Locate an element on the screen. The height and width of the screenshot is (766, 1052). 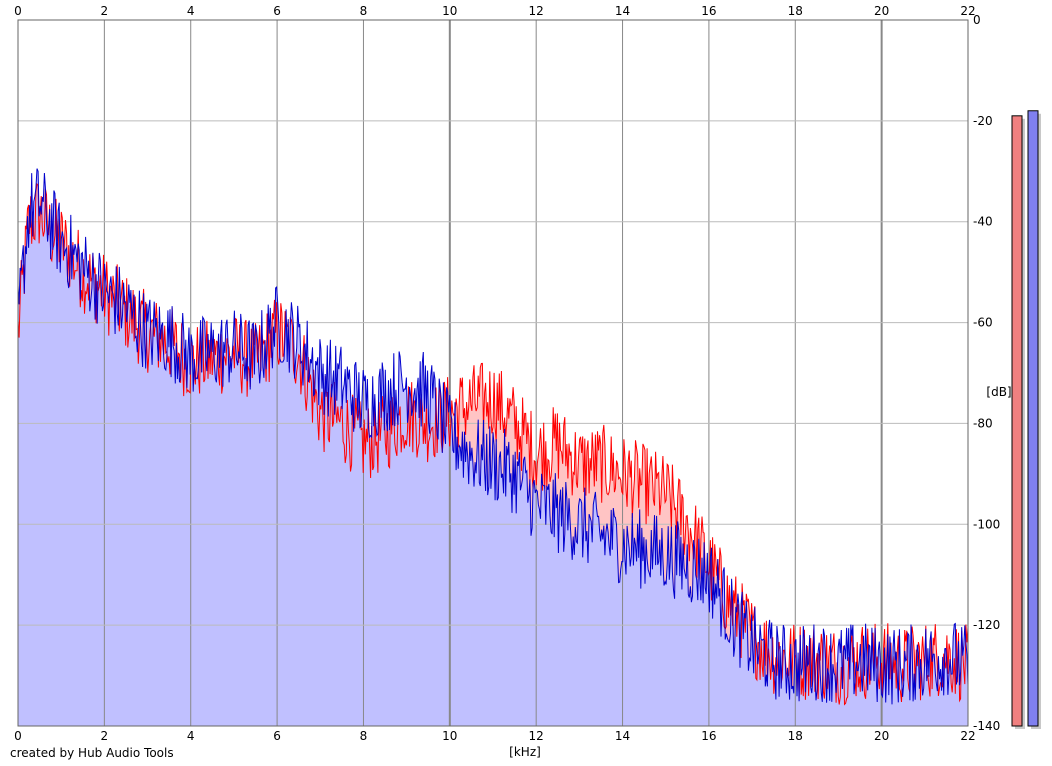
y-tick-label: -20 is located at coordinates (983, 121).